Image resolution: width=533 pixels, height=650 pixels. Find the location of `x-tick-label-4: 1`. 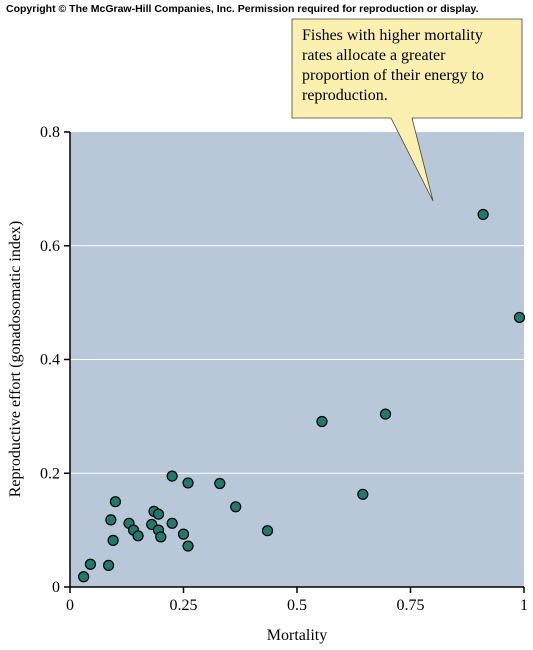

x-tick-label-4: 1 is located at coordinates (524, 605).